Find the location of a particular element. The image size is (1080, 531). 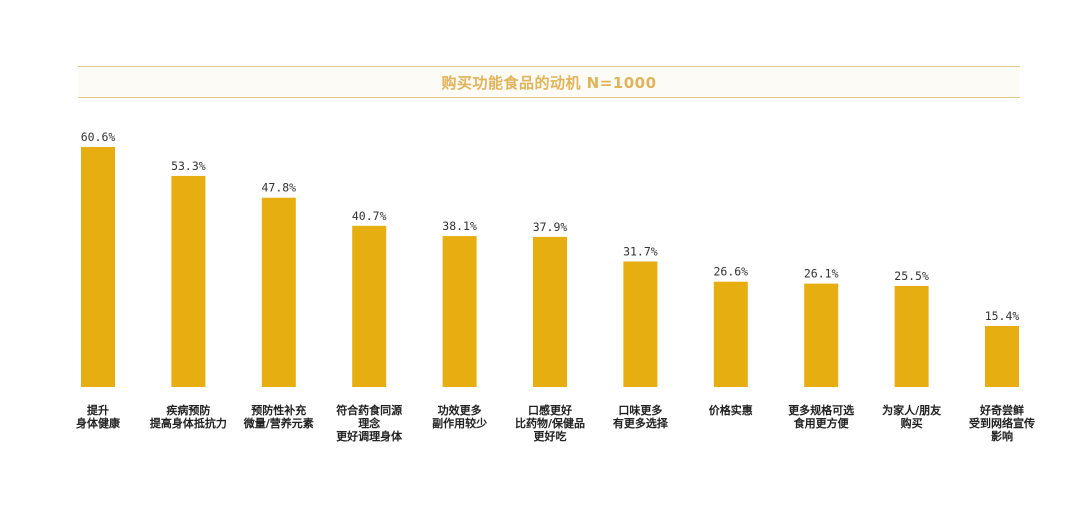

value-label-2: 47.8% is located at coordinates (278, 188).